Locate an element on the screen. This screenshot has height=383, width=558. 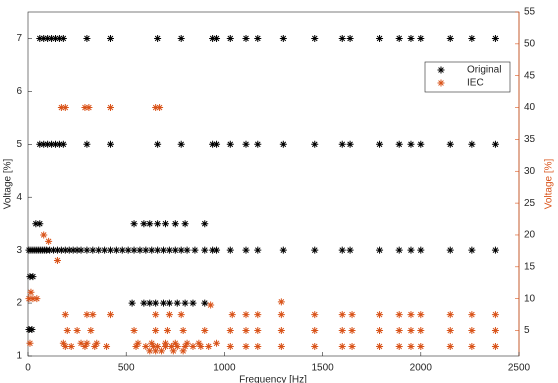
y-tick-label: 2 is located at coordinates (19, 303).